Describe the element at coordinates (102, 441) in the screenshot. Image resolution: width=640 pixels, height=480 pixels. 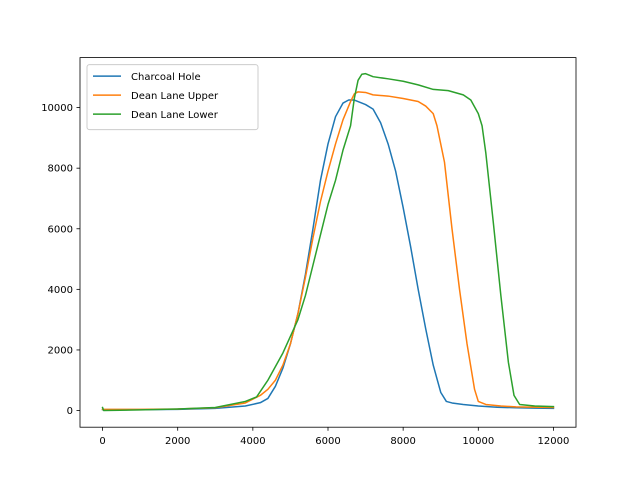
I see `x-tick-label: 0` at that location.